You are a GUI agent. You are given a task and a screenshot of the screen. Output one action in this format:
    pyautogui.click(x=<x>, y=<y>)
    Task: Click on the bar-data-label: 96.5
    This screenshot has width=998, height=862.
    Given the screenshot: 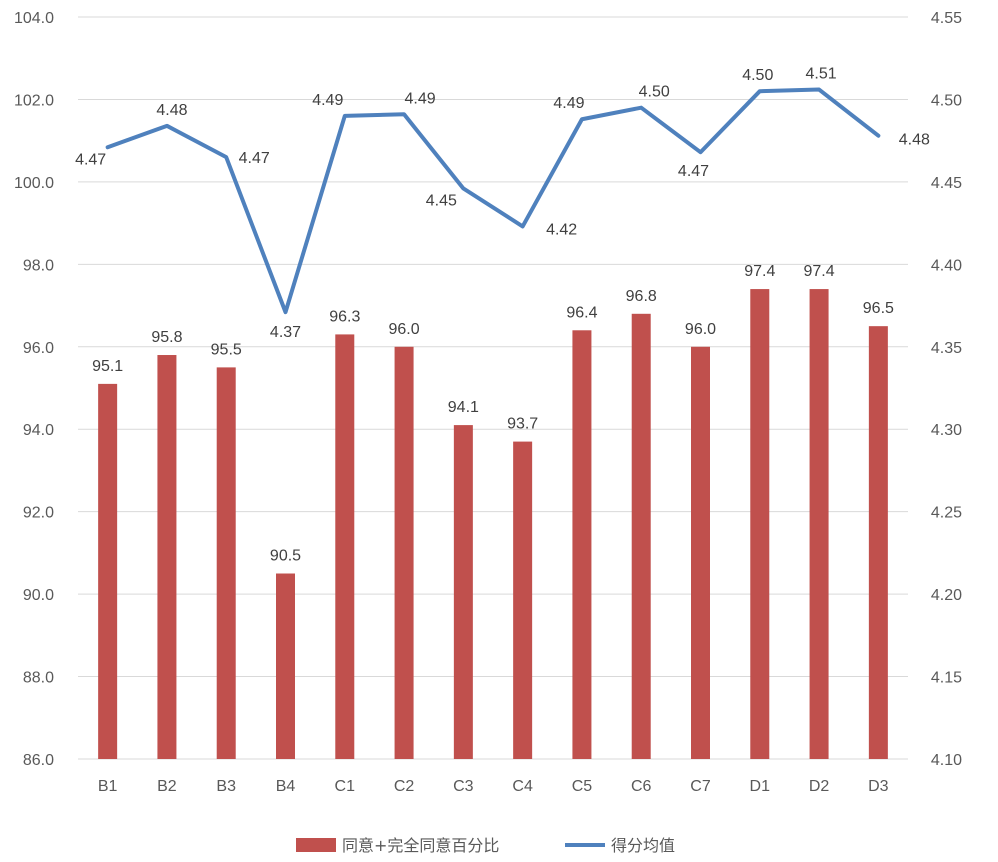 What is the action you would take?
    pyautogui.click(x=878, y=308)
    